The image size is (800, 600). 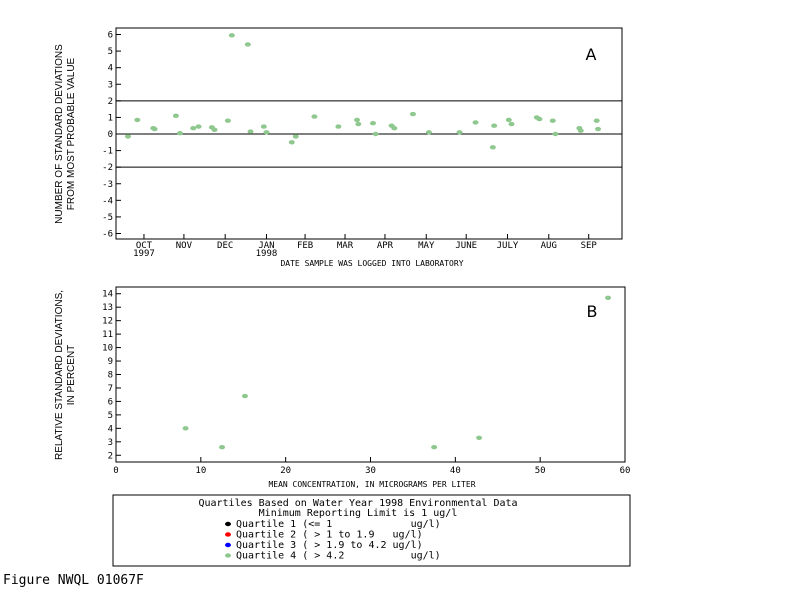 I want to click on panel-a-x-tick-label: DEC, so click(x=225, y=246).